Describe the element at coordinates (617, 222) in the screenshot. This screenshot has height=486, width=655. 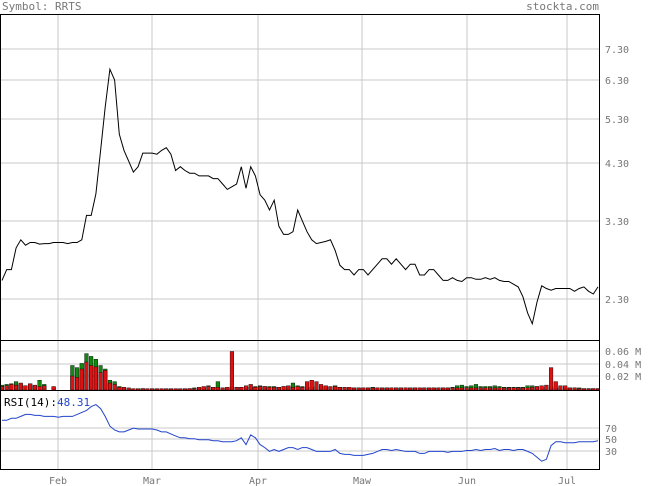
I see `price-tick-label: 3.30` at that location.